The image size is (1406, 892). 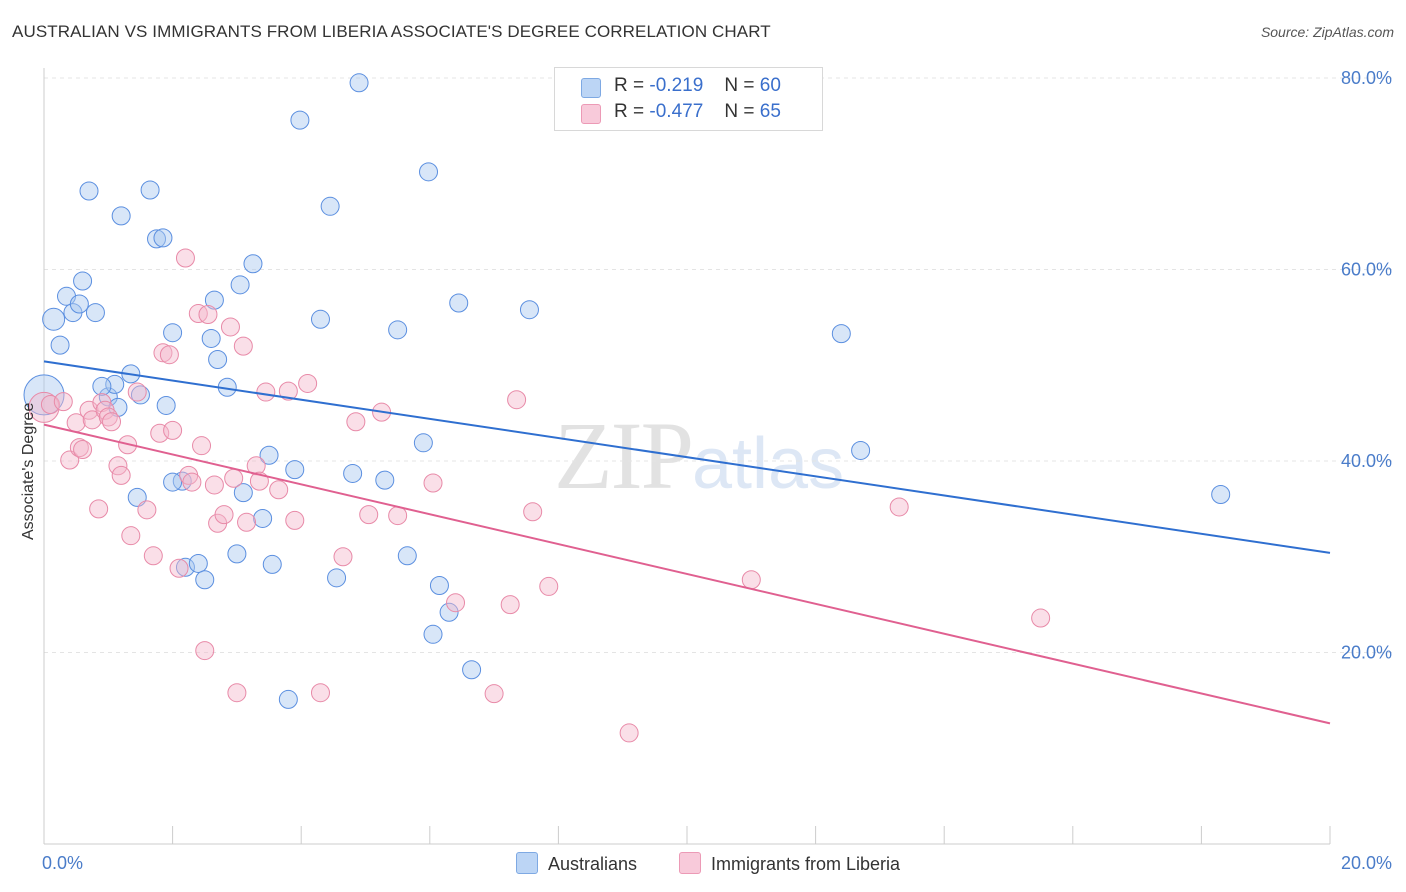 What do you see at coordinates (1366, 863) in the screenshot?
I see `x-tick-label: 20.0%` at bounding box center [1366, 863].